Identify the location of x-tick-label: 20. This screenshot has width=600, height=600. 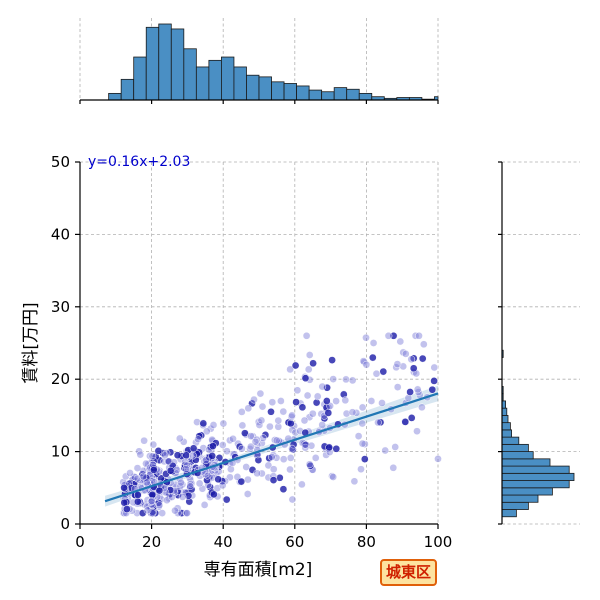
(151, 542).